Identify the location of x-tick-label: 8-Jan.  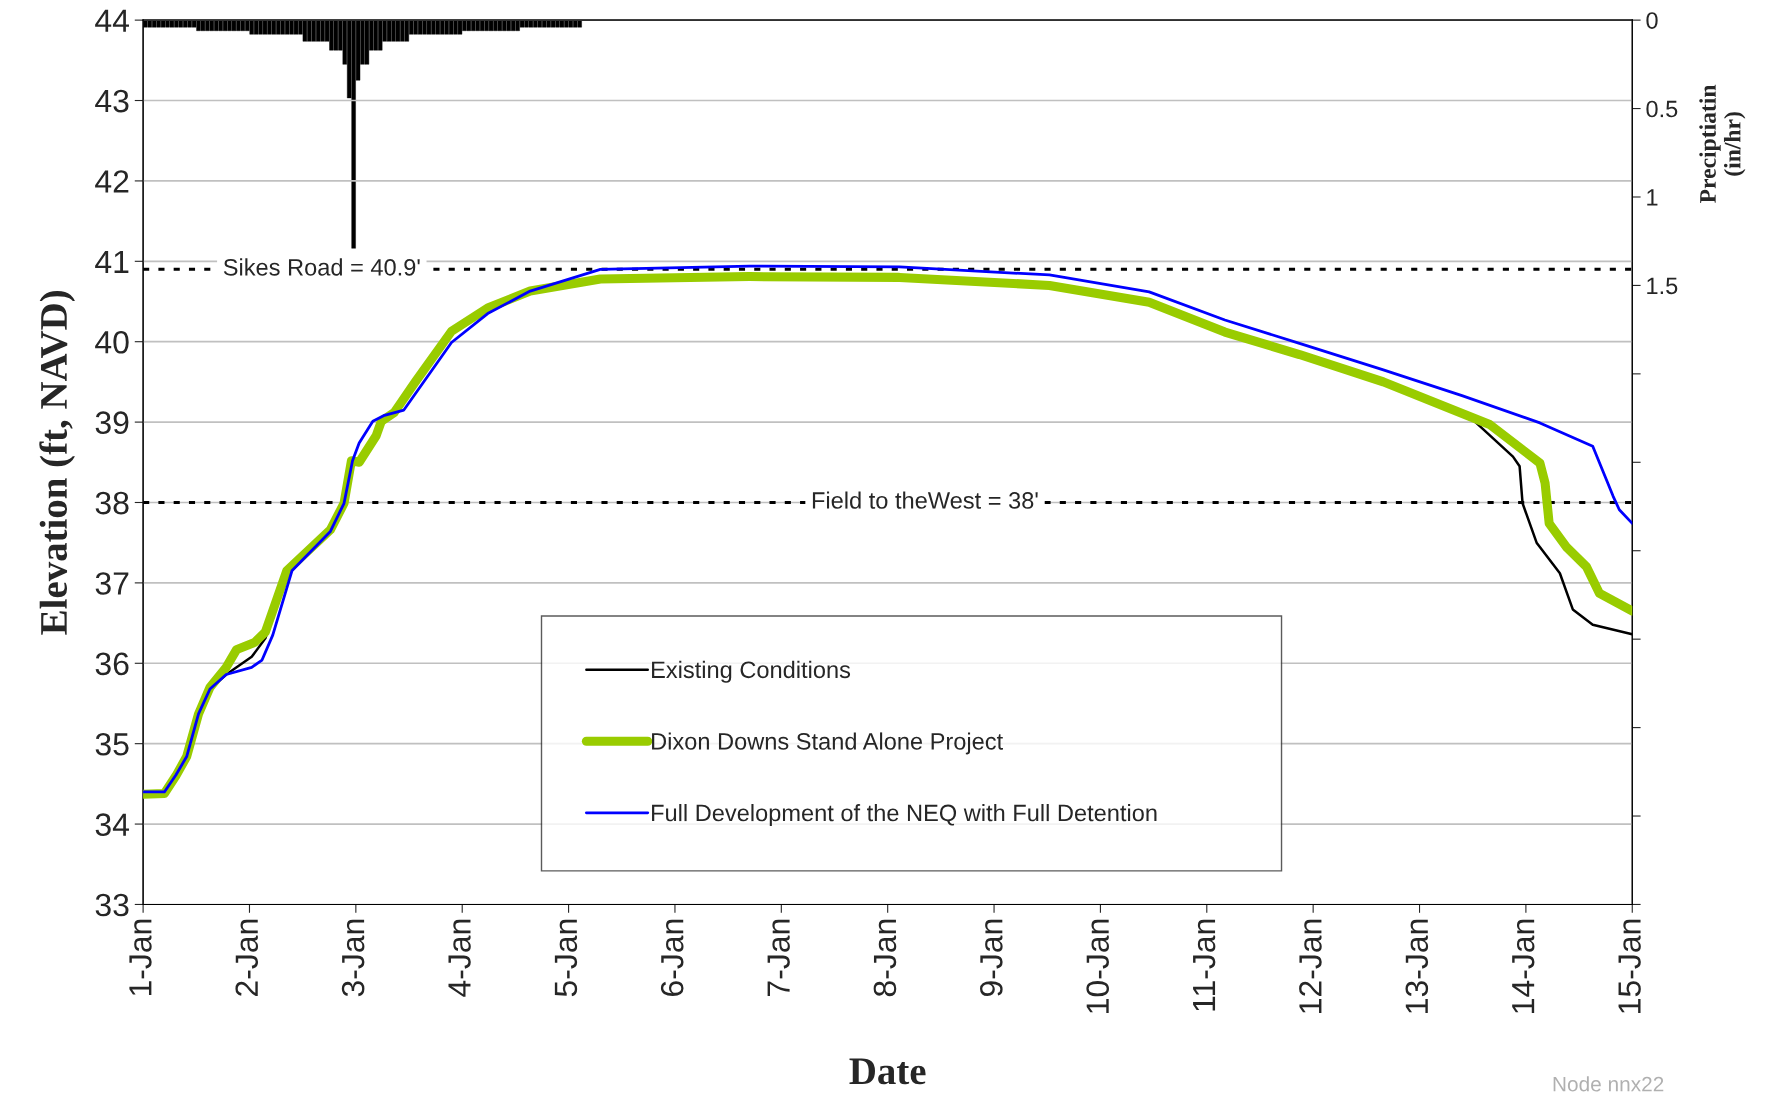
(885, 958).